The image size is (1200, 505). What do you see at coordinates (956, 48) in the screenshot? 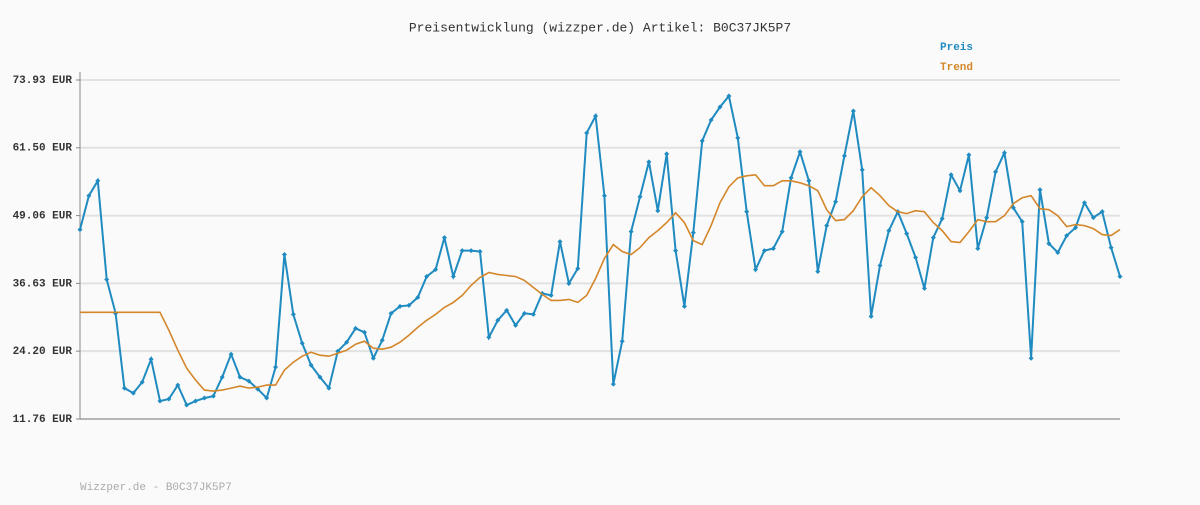
I see `legend-label: Preis` at bounding box center [956, 48].